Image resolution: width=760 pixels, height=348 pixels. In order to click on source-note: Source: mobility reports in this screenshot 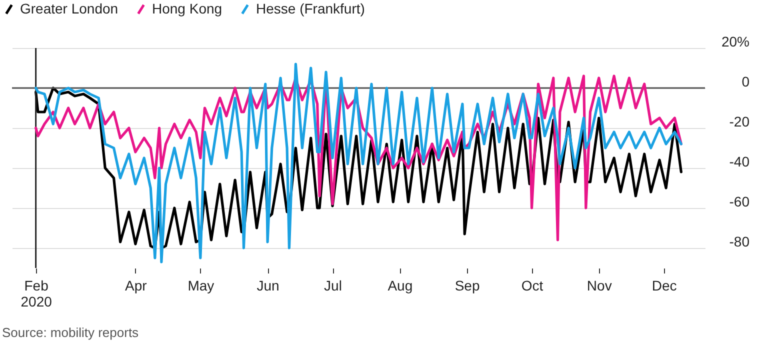, I will do `click(71, 332)`.